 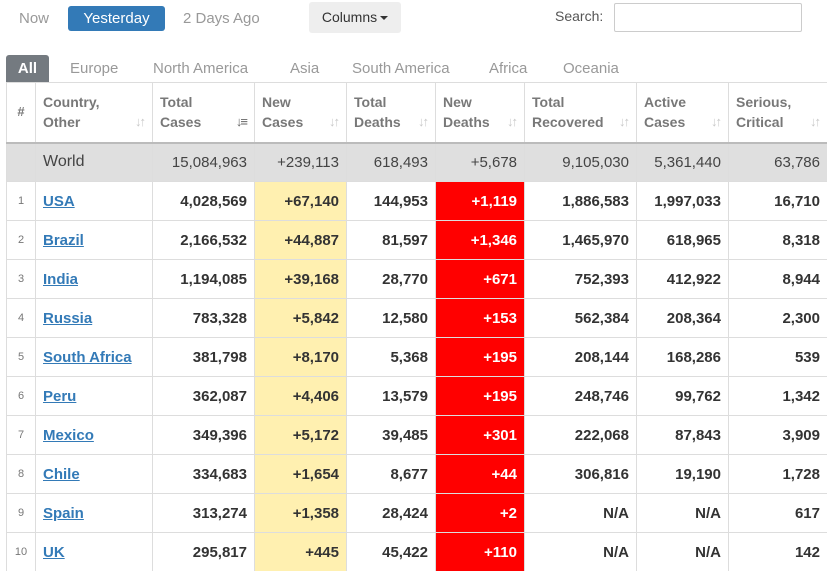 I want to click on total-recovered-cell: 1,465,970, so click(x=580, y=240).